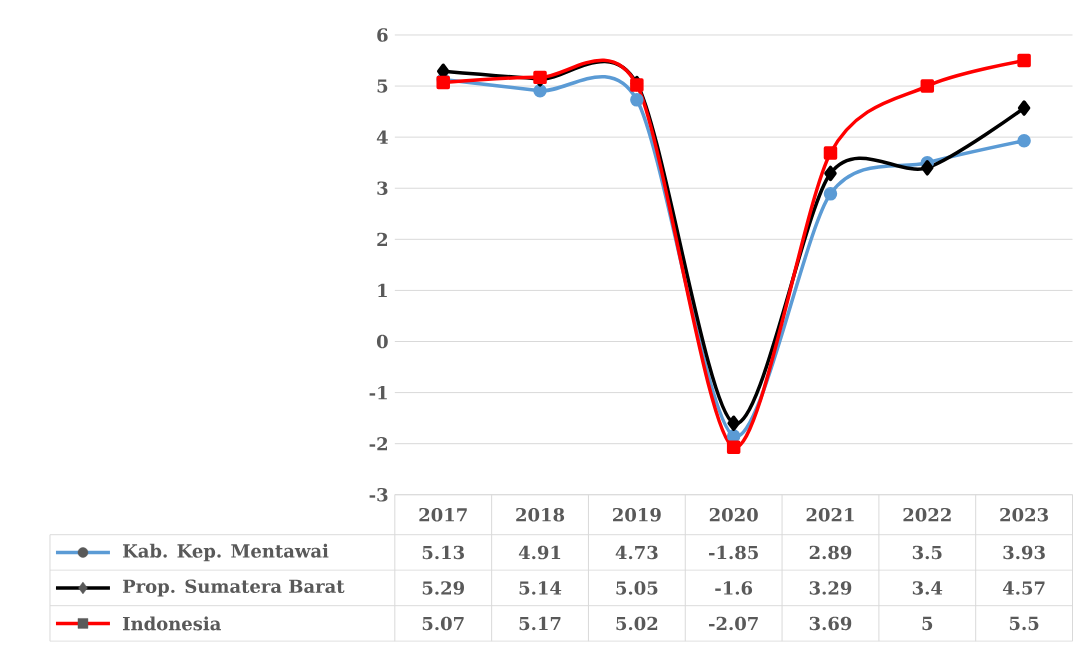 This screenshot has height=649, width=1073. I want to click on data-label: 3.69, so click(830, 623).